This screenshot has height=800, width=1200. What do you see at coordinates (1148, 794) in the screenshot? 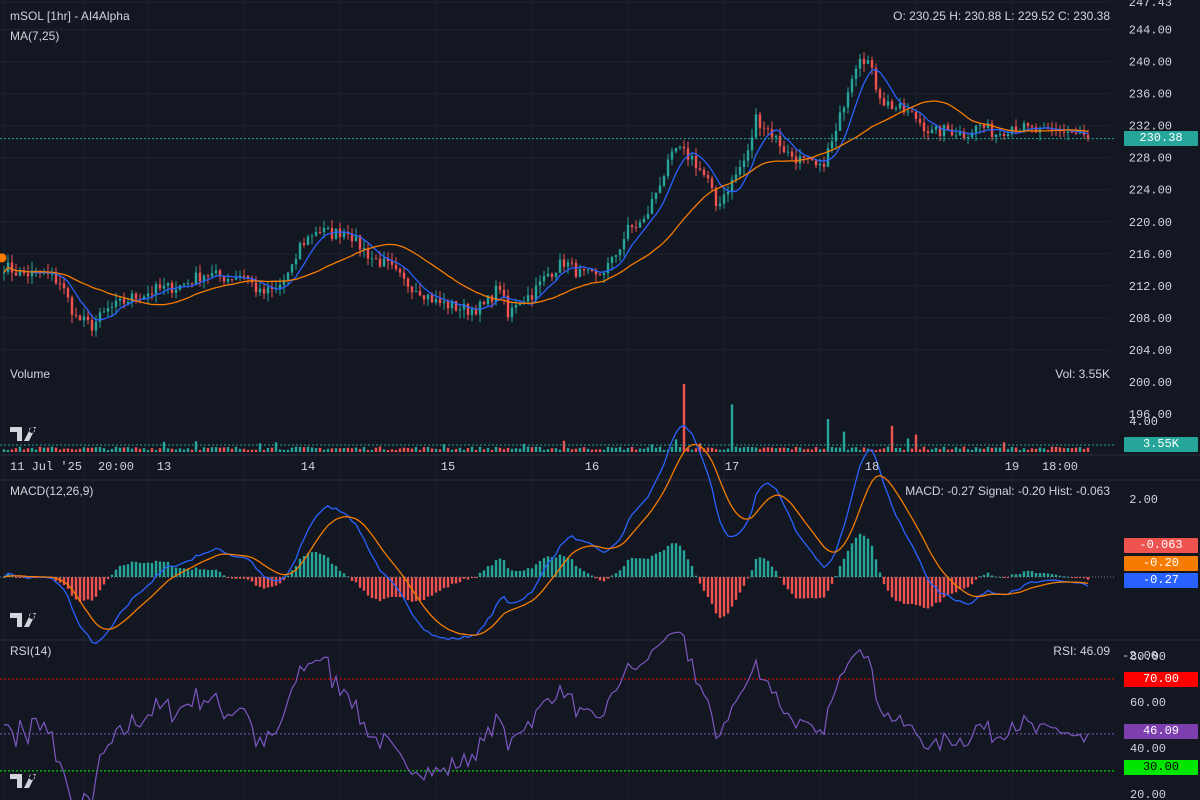
I see `rsi-tick-label: 20.00` at bounding box center [1148, 794].